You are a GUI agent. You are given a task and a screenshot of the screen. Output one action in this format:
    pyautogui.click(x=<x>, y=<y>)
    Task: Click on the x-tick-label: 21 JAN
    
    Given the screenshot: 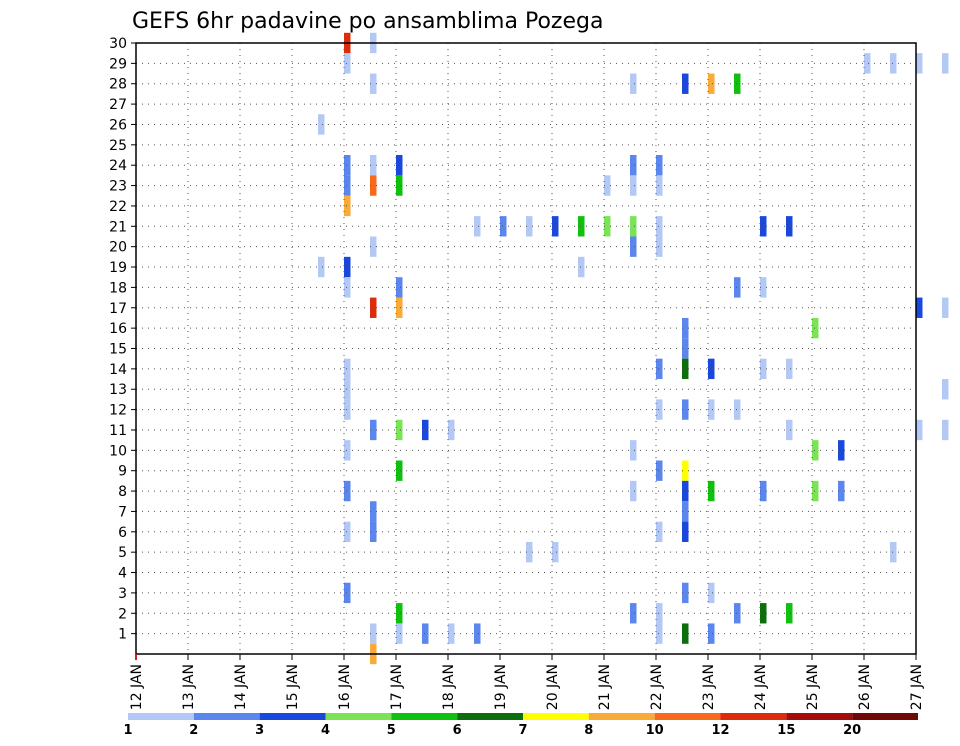 What is the action you would take?
    pyautogui.click(x=605, y=687)
    